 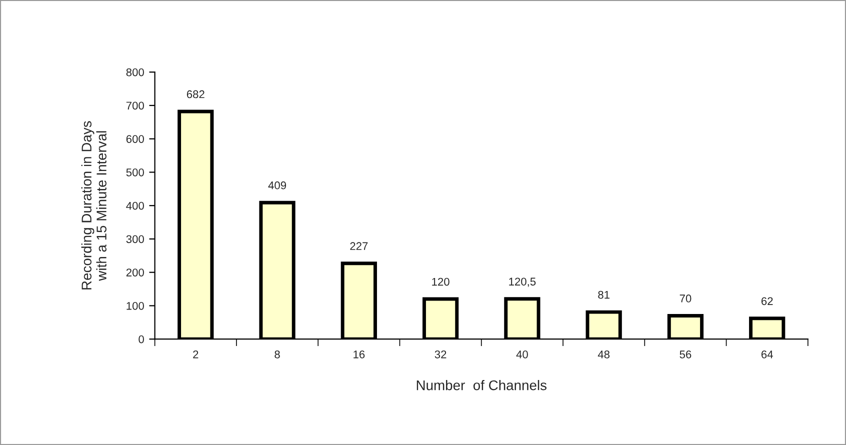 I want to click on data-label: 70, so click(x=686, y=298).